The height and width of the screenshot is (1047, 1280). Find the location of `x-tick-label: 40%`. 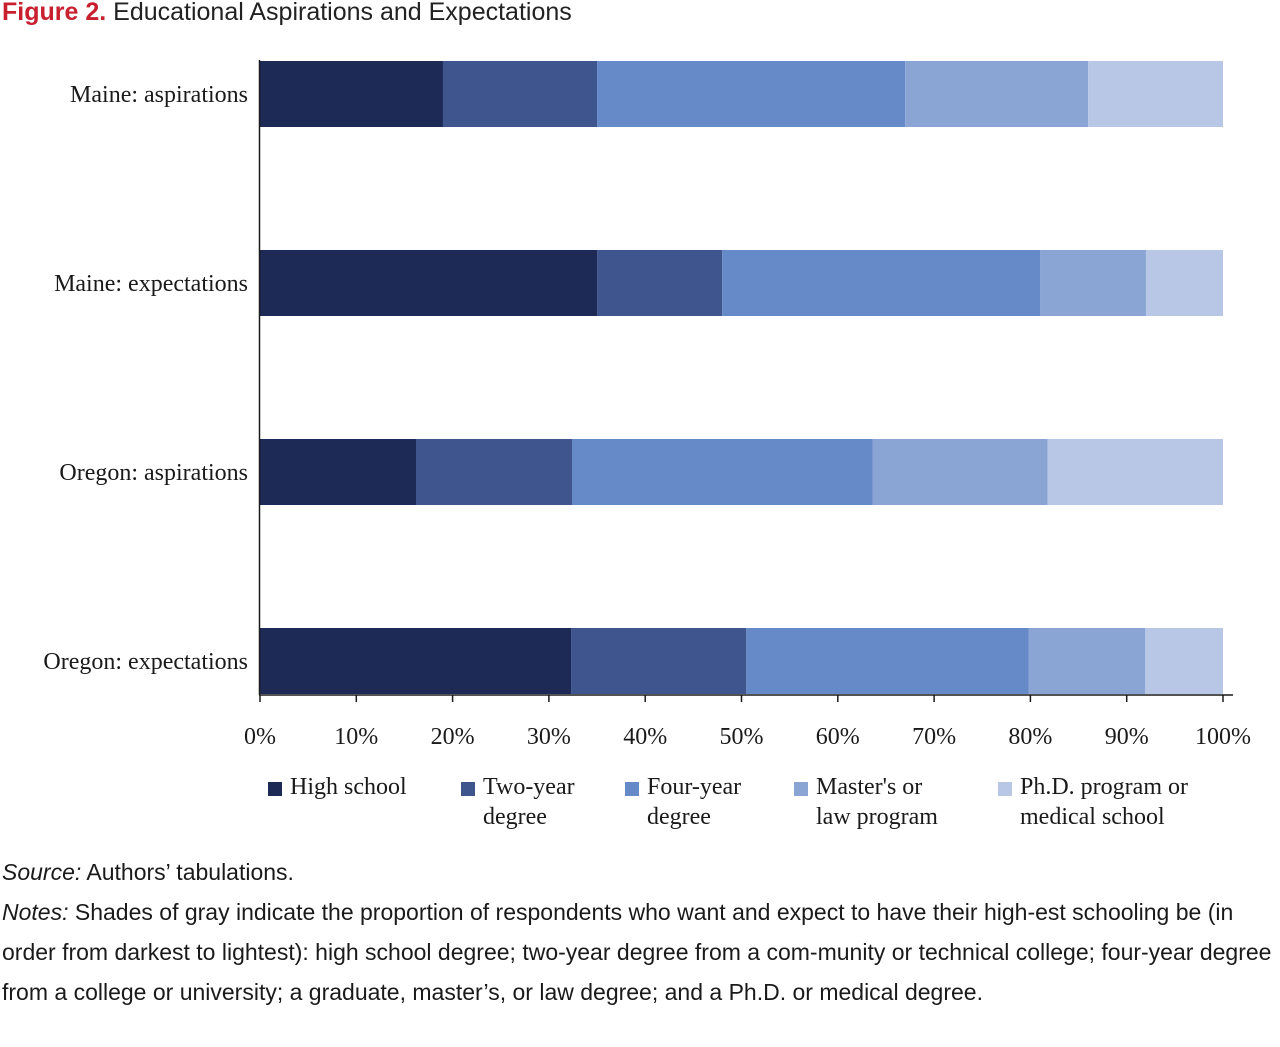

x-tick-label: 40% is located at coordinates (645, 737).